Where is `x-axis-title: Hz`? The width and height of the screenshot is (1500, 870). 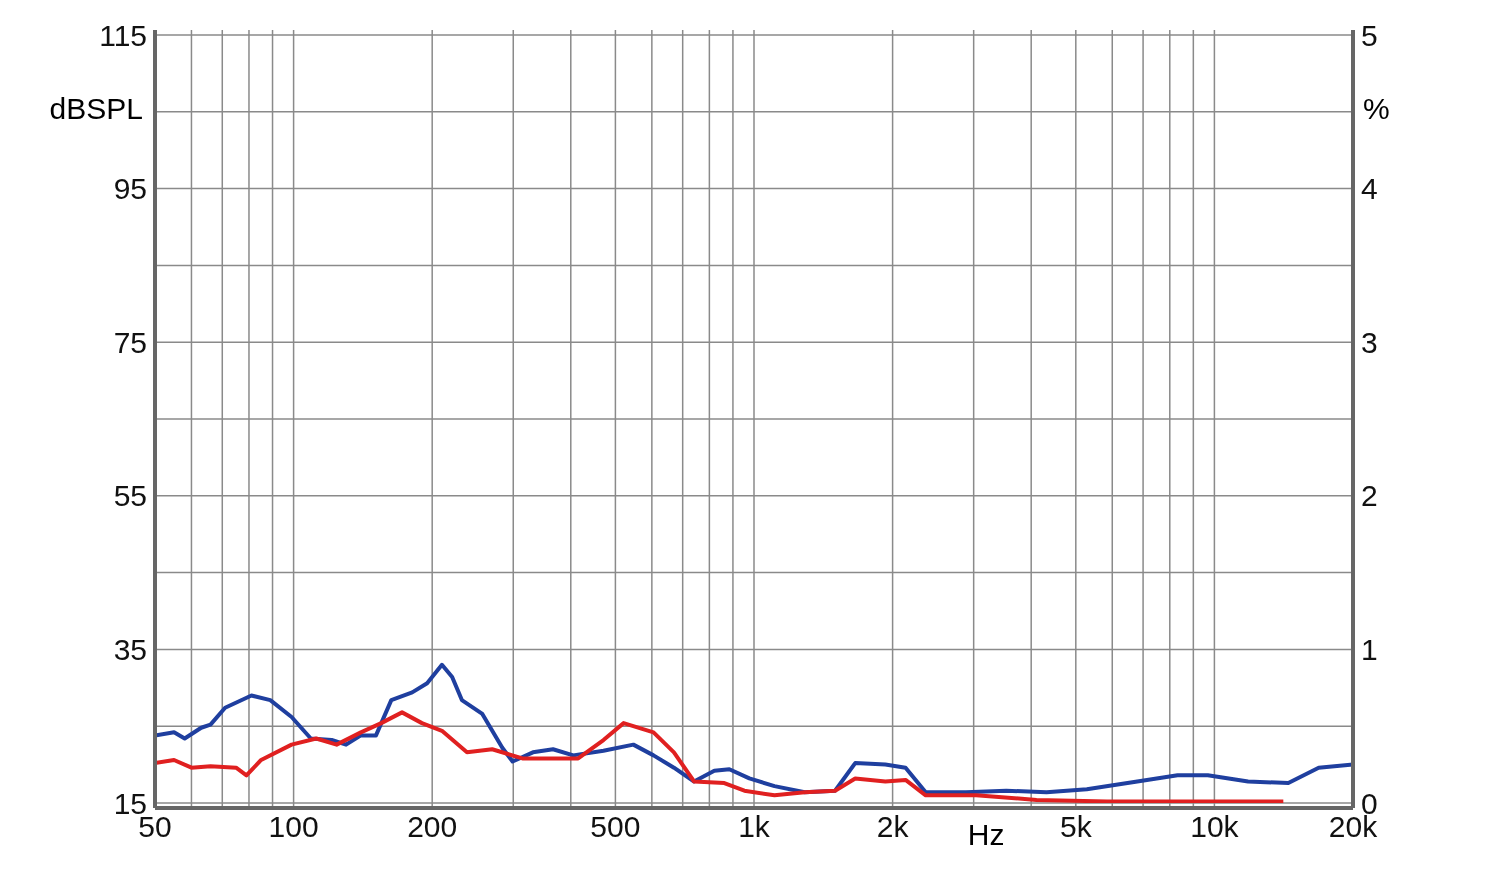 x-axis-title: Hz is located at coordinates (986, 835).